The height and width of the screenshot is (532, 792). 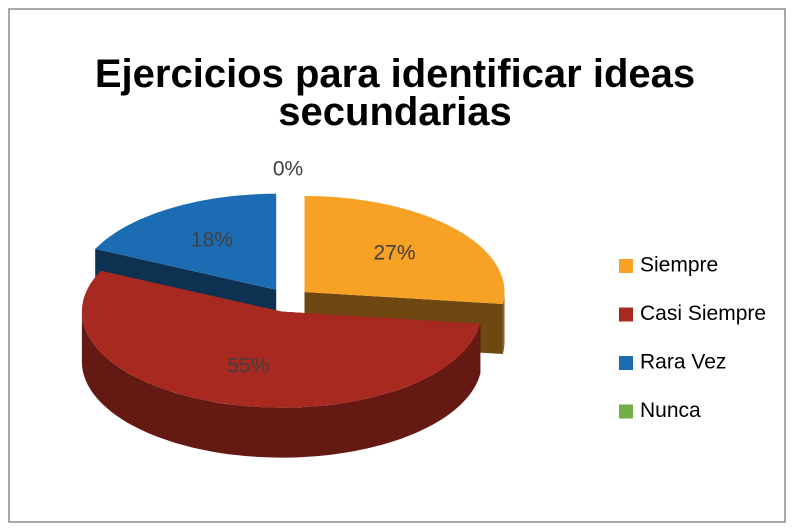 What do you see at coordinates (395, 252) in the screenshot?
I see `data-label: 27%` at bounding box center [395, 252].